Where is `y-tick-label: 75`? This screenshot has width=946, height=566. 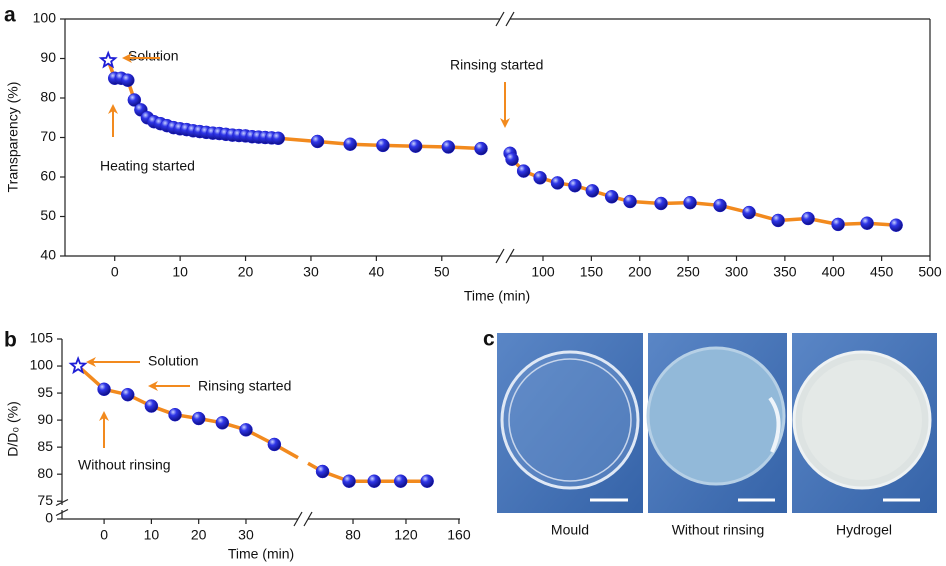
y-tick-label: 75 is located at coordinates (45, 500).